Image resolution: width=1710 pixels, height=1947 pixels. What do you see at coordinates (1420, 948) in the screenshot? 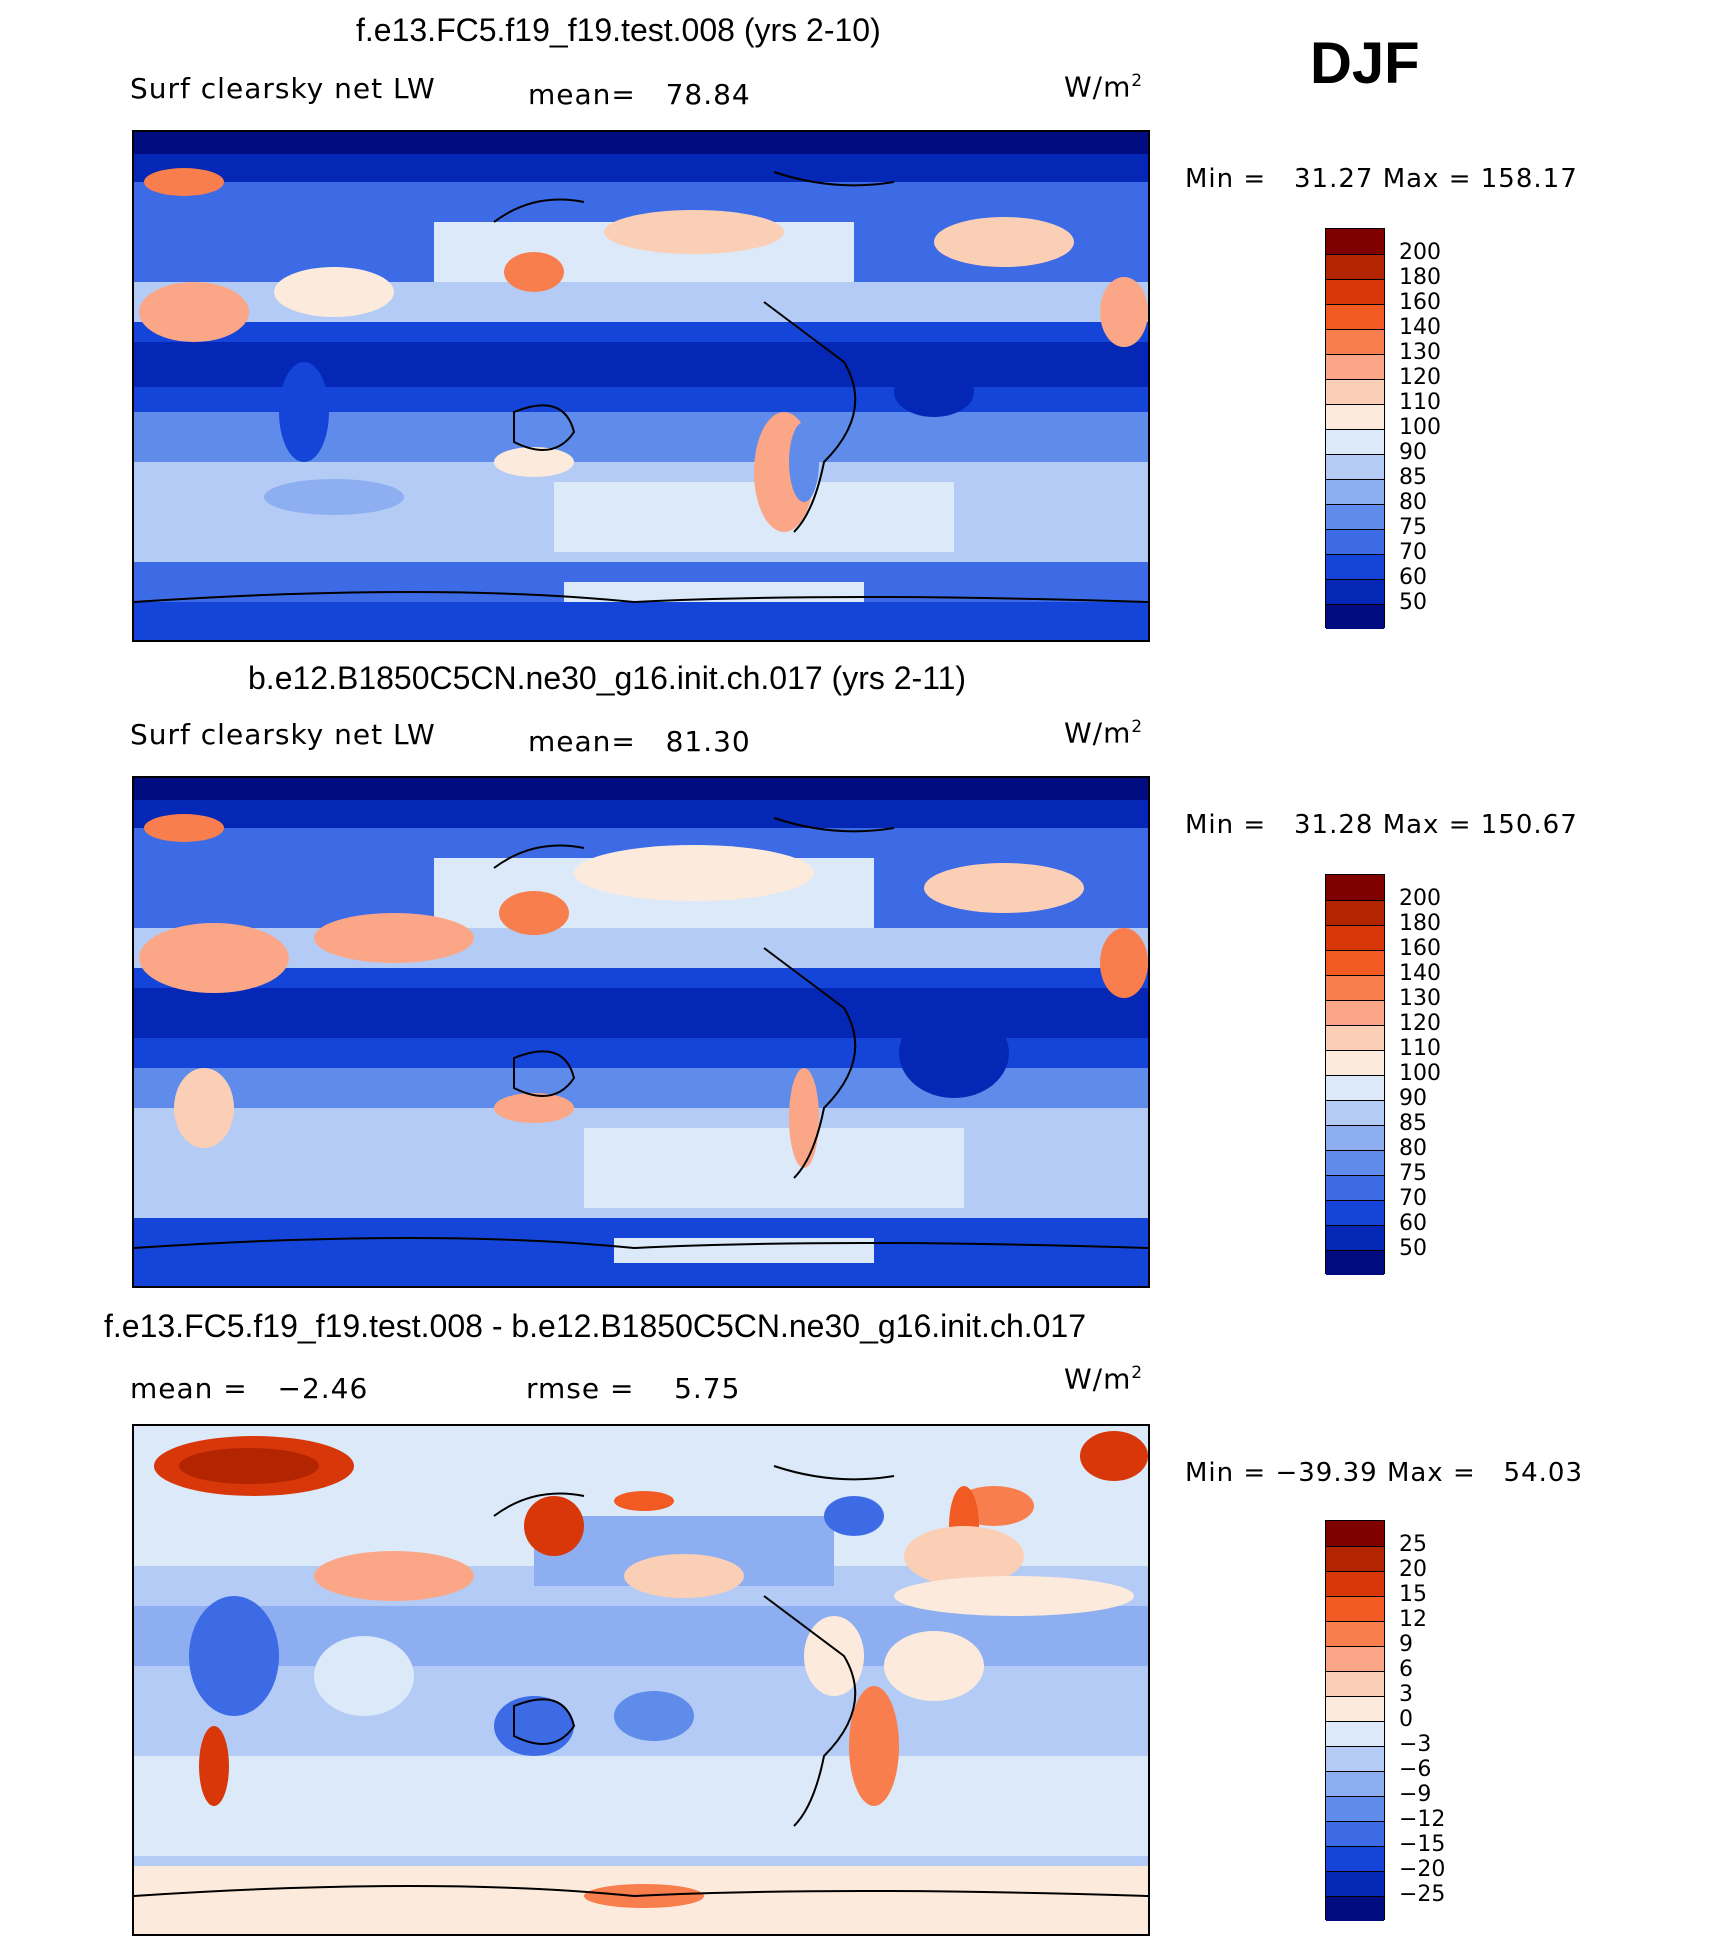
I see `colorbar-level-label: 160` at bounding box center [1420, 948].